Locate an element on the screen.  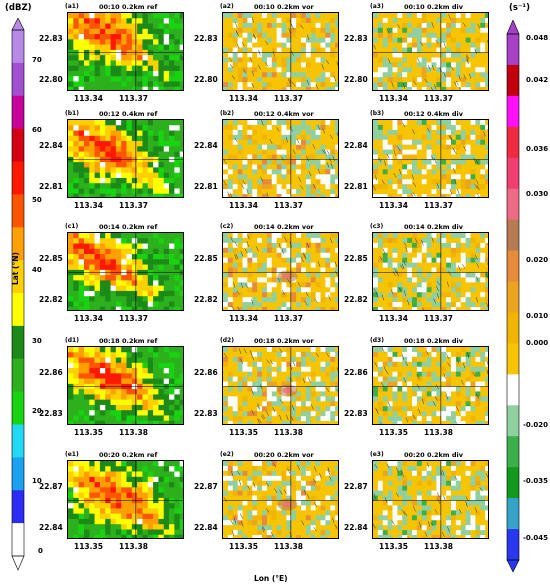
panel-title: 00:20 0.2km ref is located at coordinates (128, 455).